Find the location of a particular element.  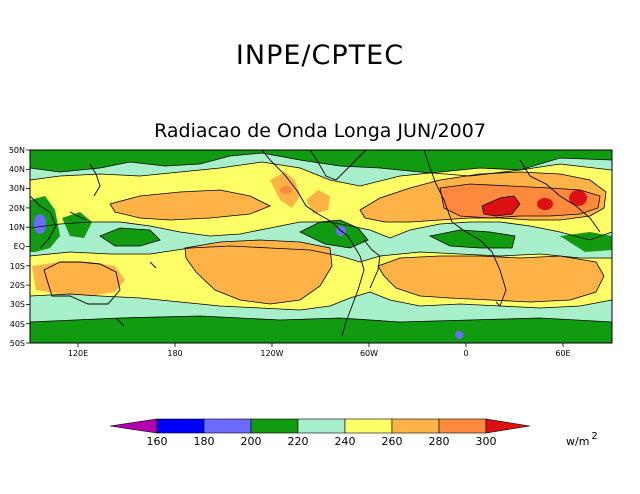

lat-label: 30S is located at coordinates (17, 304).